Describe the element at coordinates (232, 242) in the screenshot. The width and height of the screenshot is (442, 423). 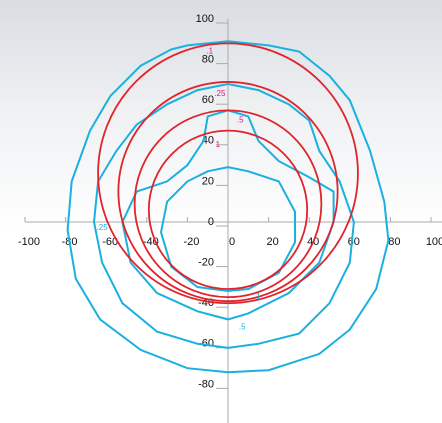
I see `x-tick-label: 0` at that location.